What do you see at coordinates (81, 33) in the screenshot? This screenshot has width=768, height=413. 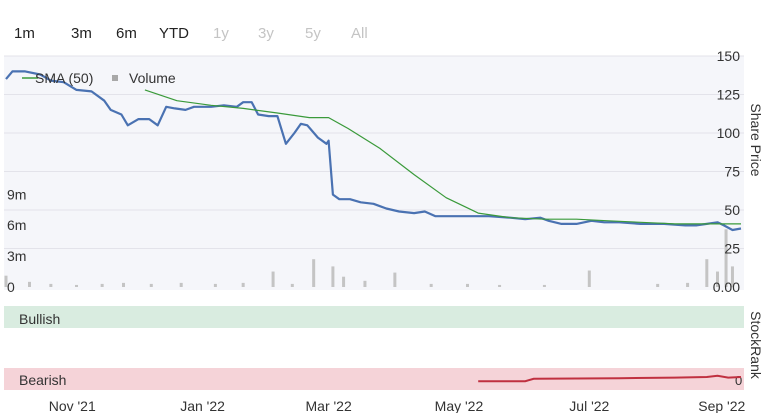 I see `range-button-3m: 3m` at bounding box center [81, 33].